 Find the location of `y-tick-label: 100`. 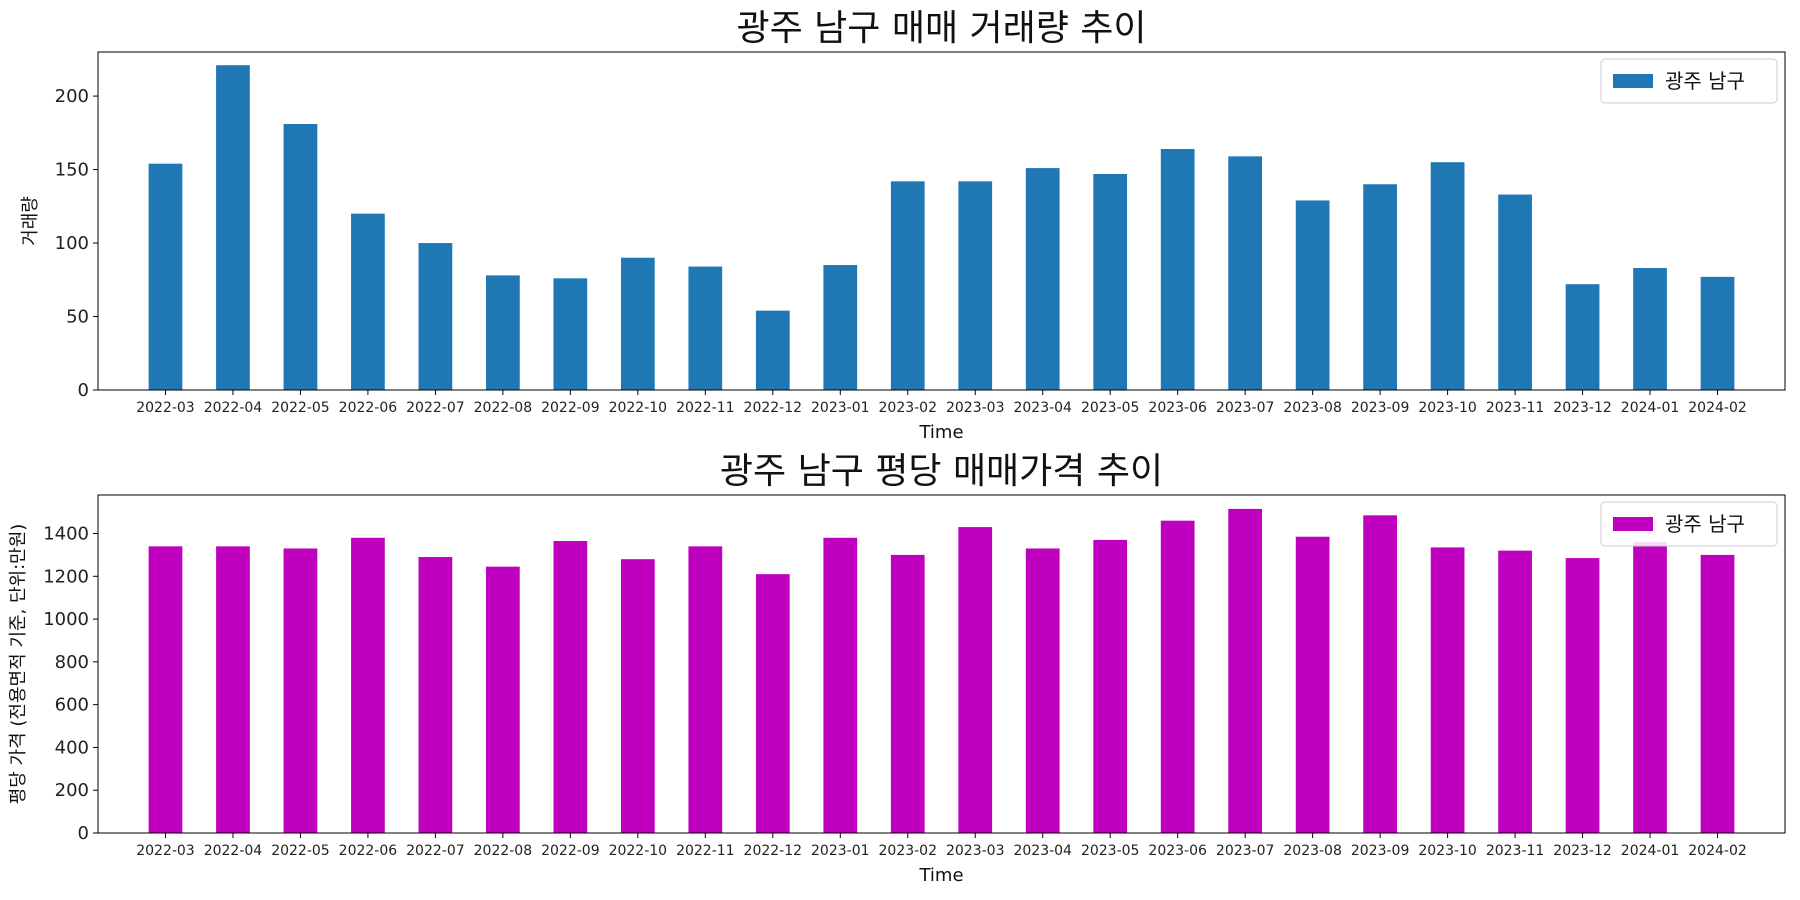

y-tick-label: 100 is located at coordinates (72, 243).